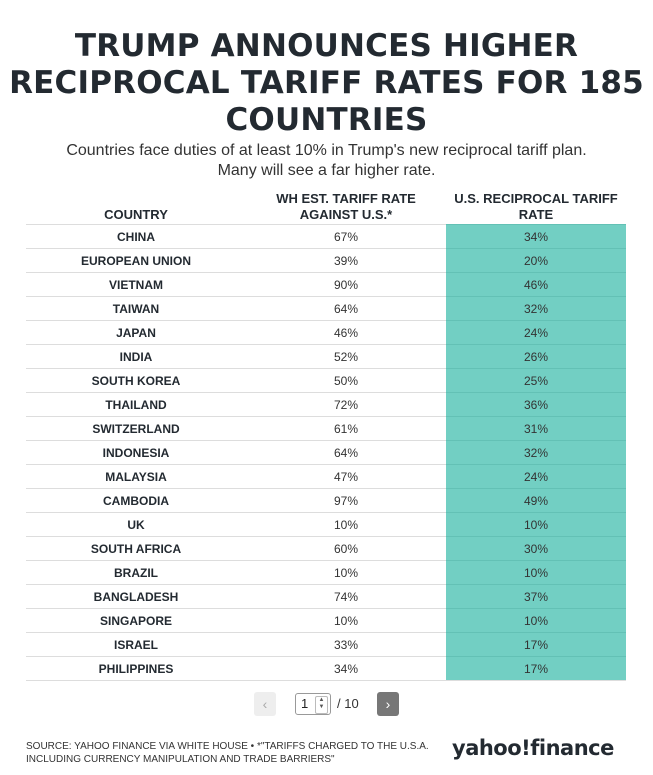  Describe the element at coordinates (346, 668) in the screenshot. I see `wh-rate-cell: 34%` at that location.